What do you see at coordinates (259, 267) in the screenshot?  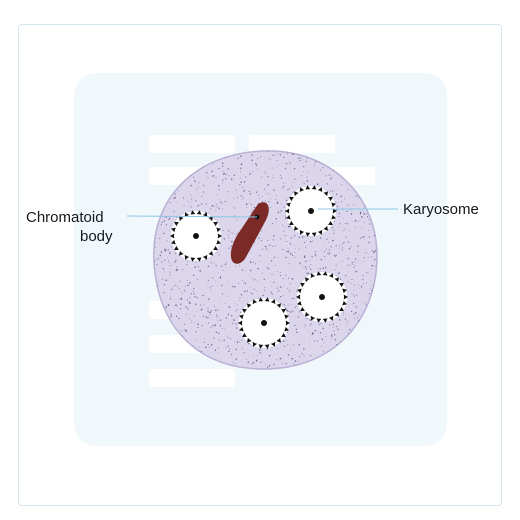 I see `nuclei-group` at bounding box center [259, 267].